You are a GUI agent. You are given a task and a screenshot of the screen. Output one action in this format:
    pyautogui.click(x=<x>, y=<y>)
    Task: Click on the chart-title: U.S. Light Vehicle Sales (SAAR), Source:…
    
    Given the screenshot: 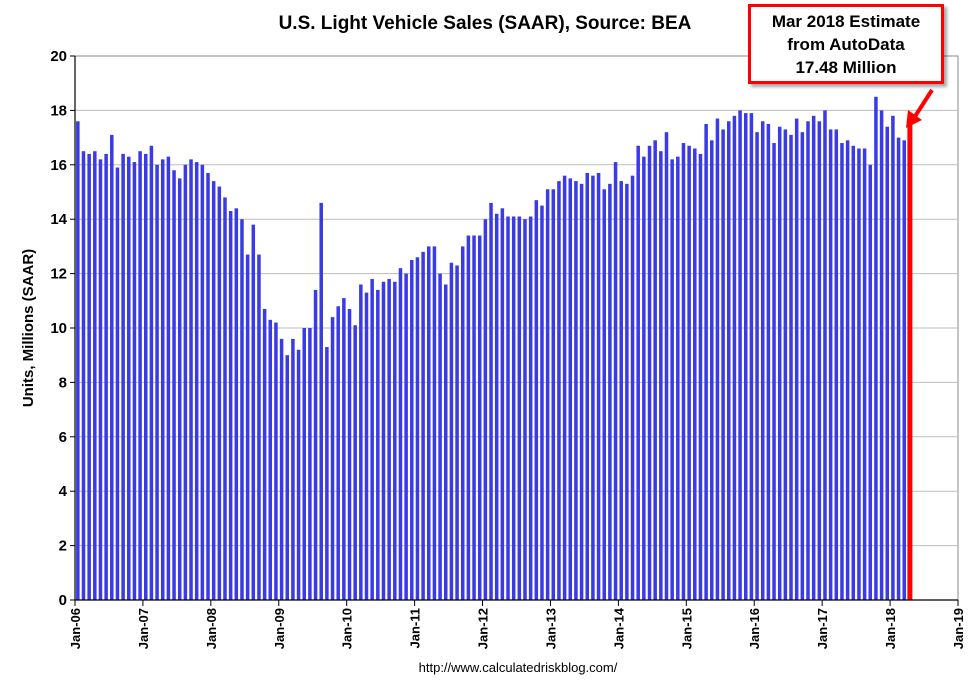 What is the action you would take?
    pyautogui.click(x=485, y=23)
    